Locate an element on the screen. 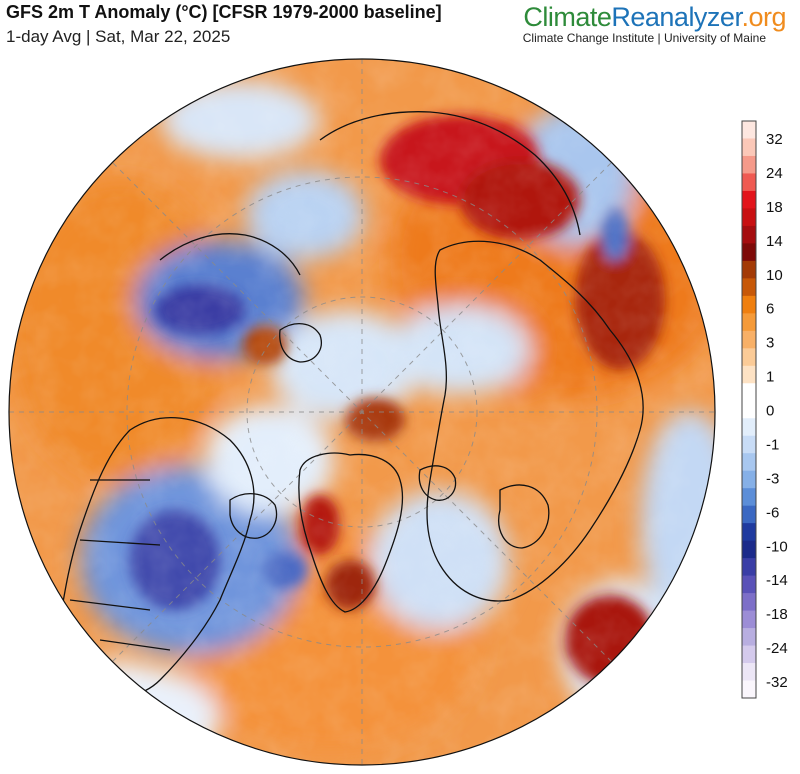 The height and width of the screenshot is (774, 800). colorbar-frame is located at coordinates (749, 409).